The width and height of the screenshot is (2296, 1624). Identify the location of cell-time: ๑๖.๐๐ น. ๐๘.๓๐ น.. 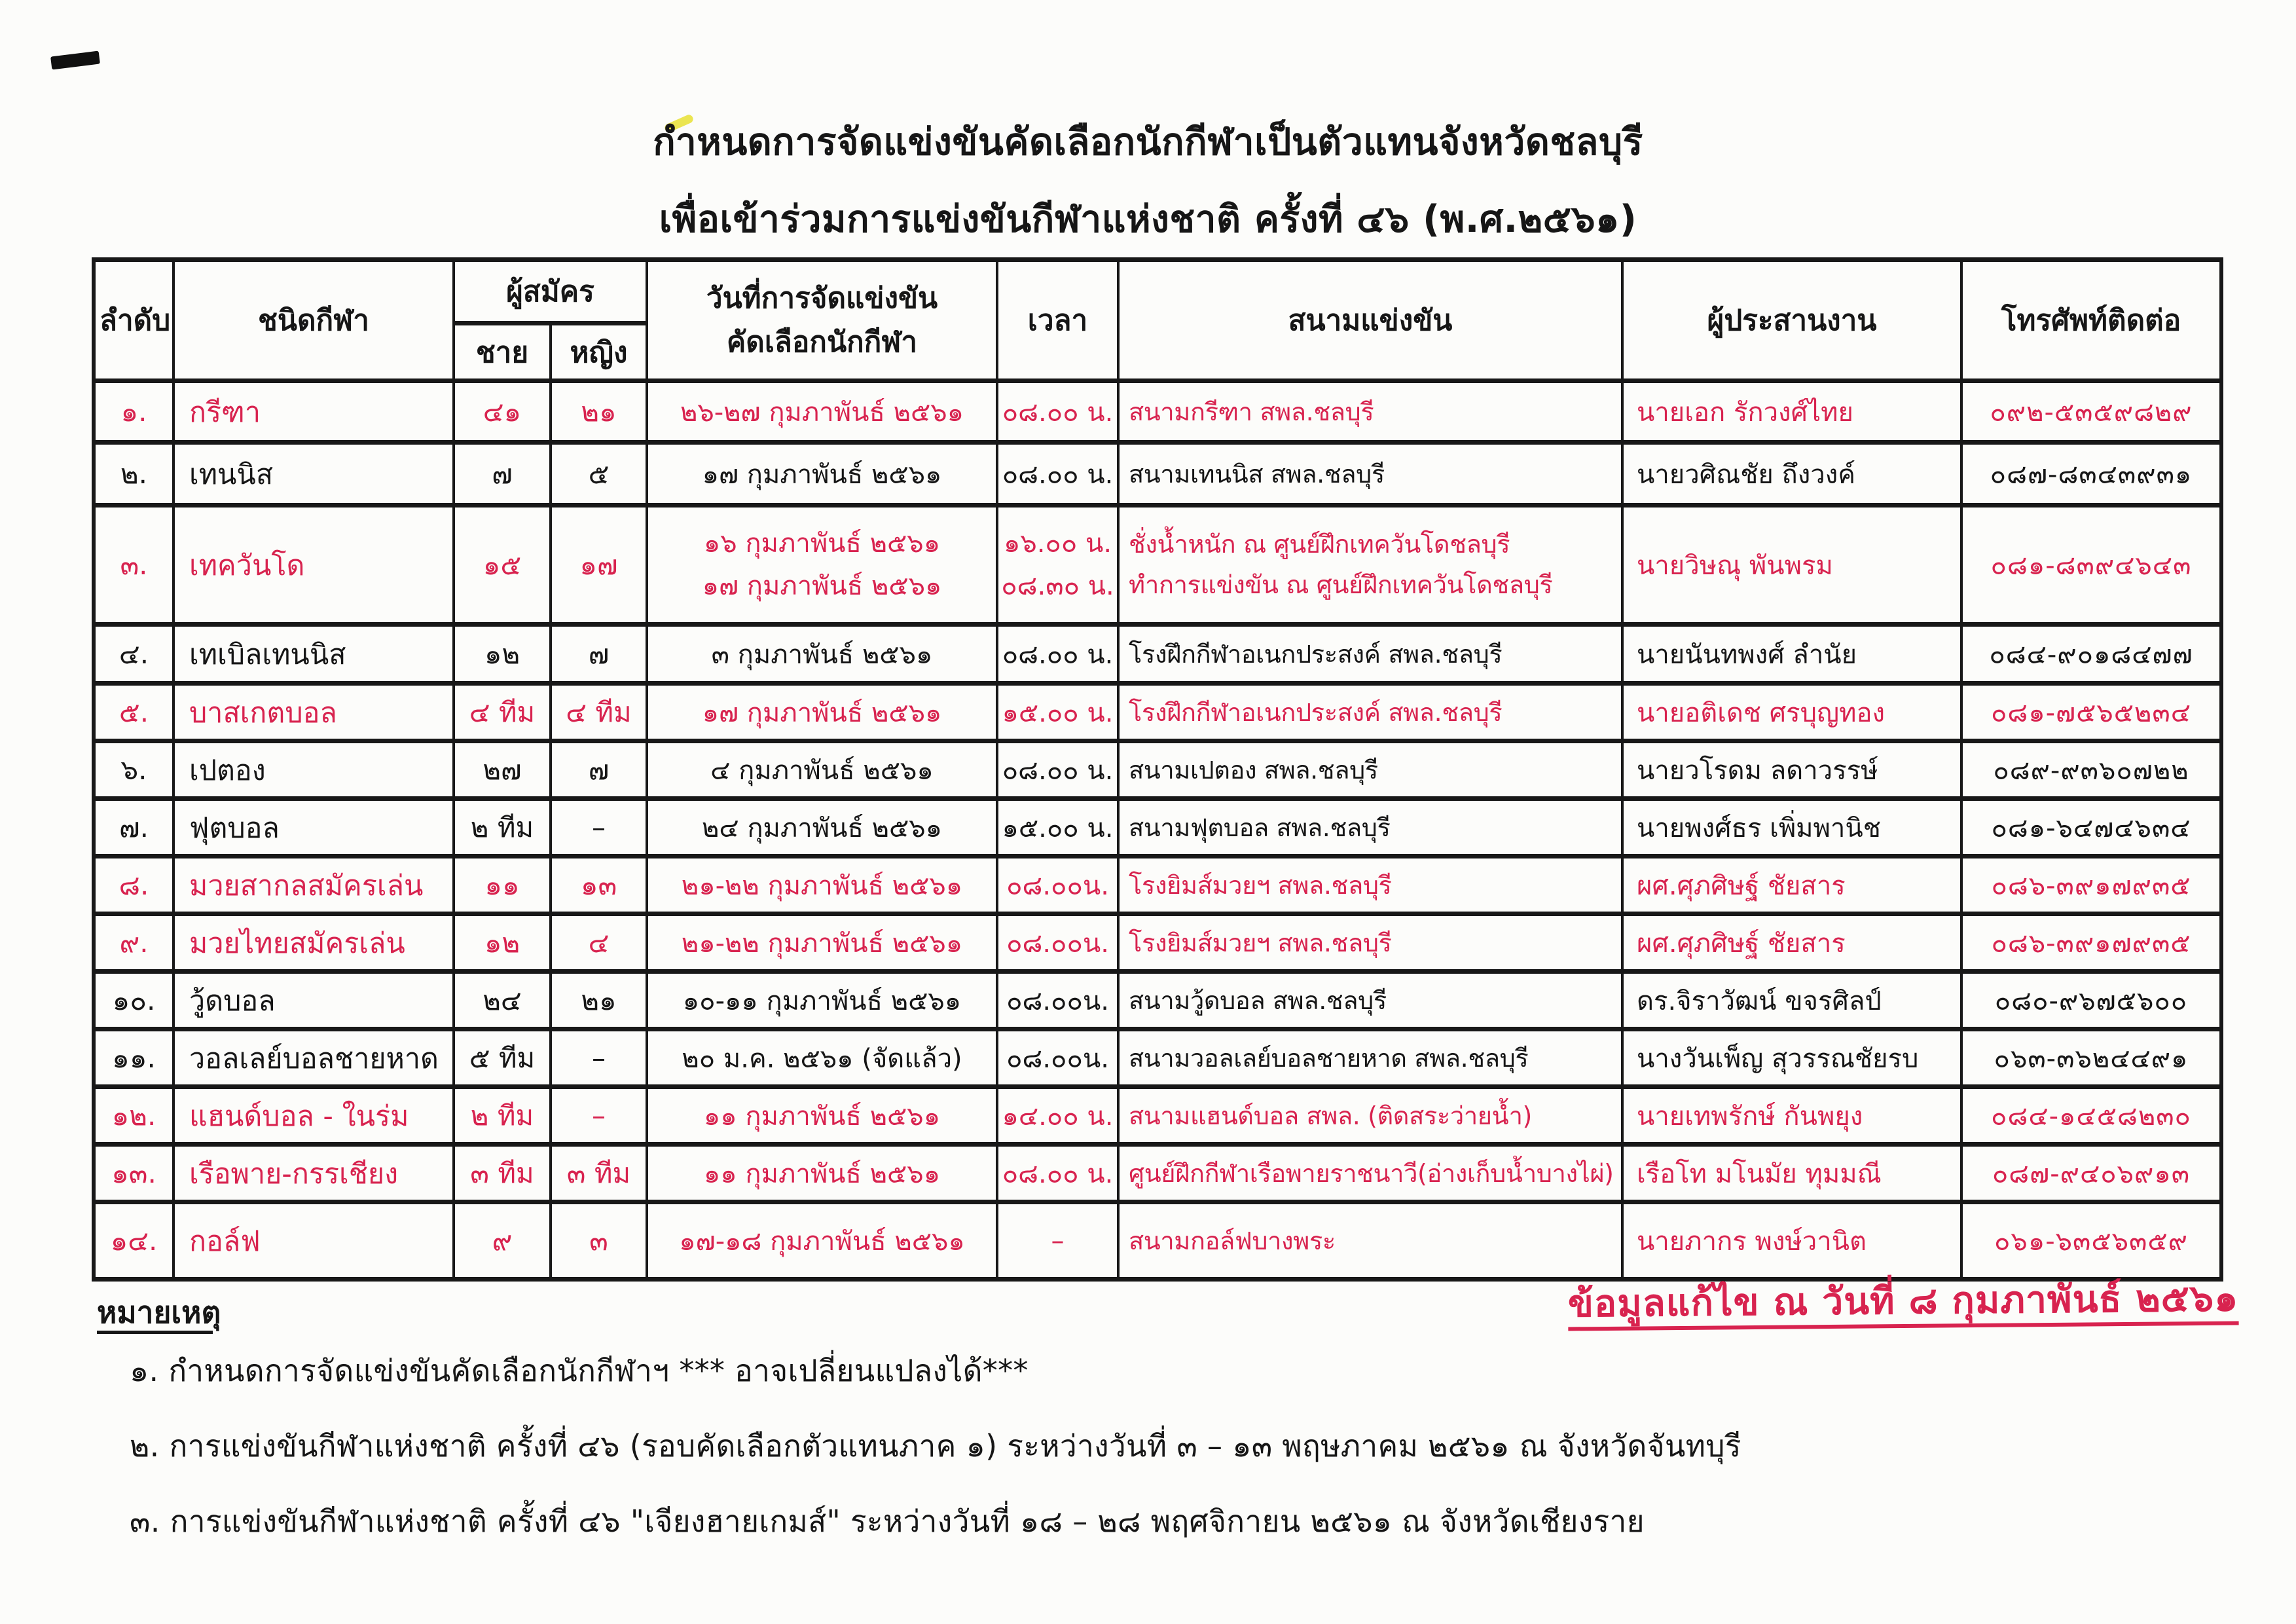
(1058, 565).